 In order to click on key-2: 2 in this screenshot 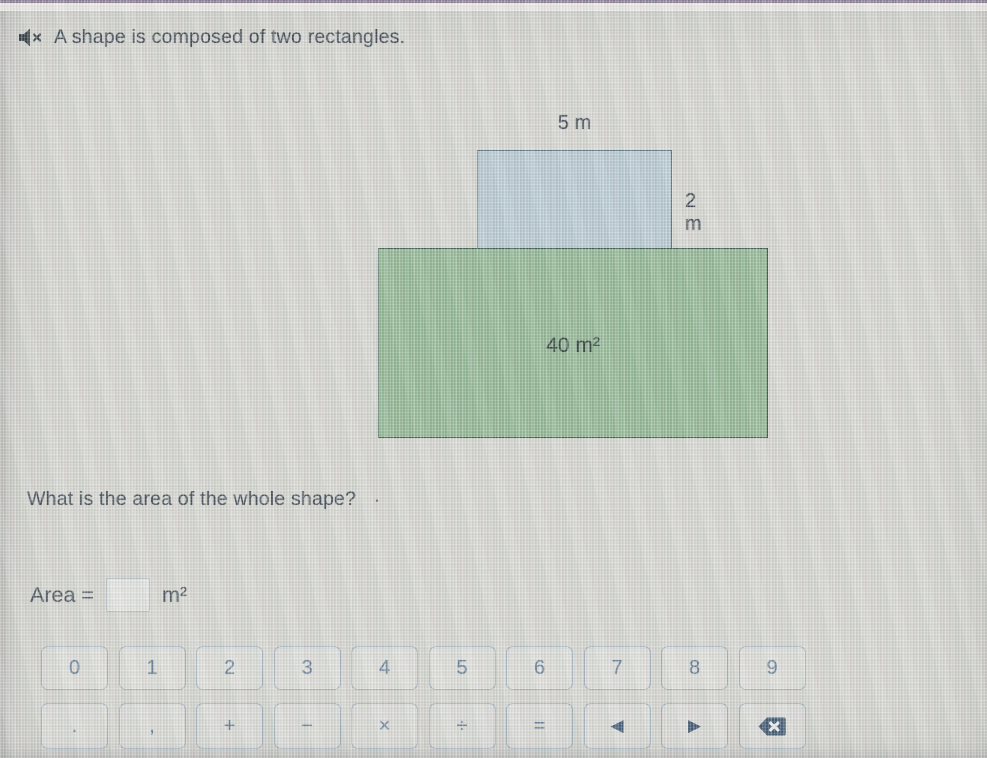, I will do `click(229, 668)`.